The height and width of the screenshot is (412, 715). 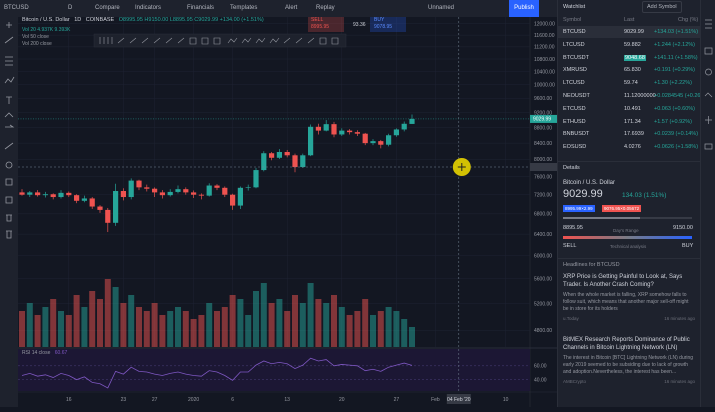 I want to click on x-tick-label: 13, so click(x=287, y=400).